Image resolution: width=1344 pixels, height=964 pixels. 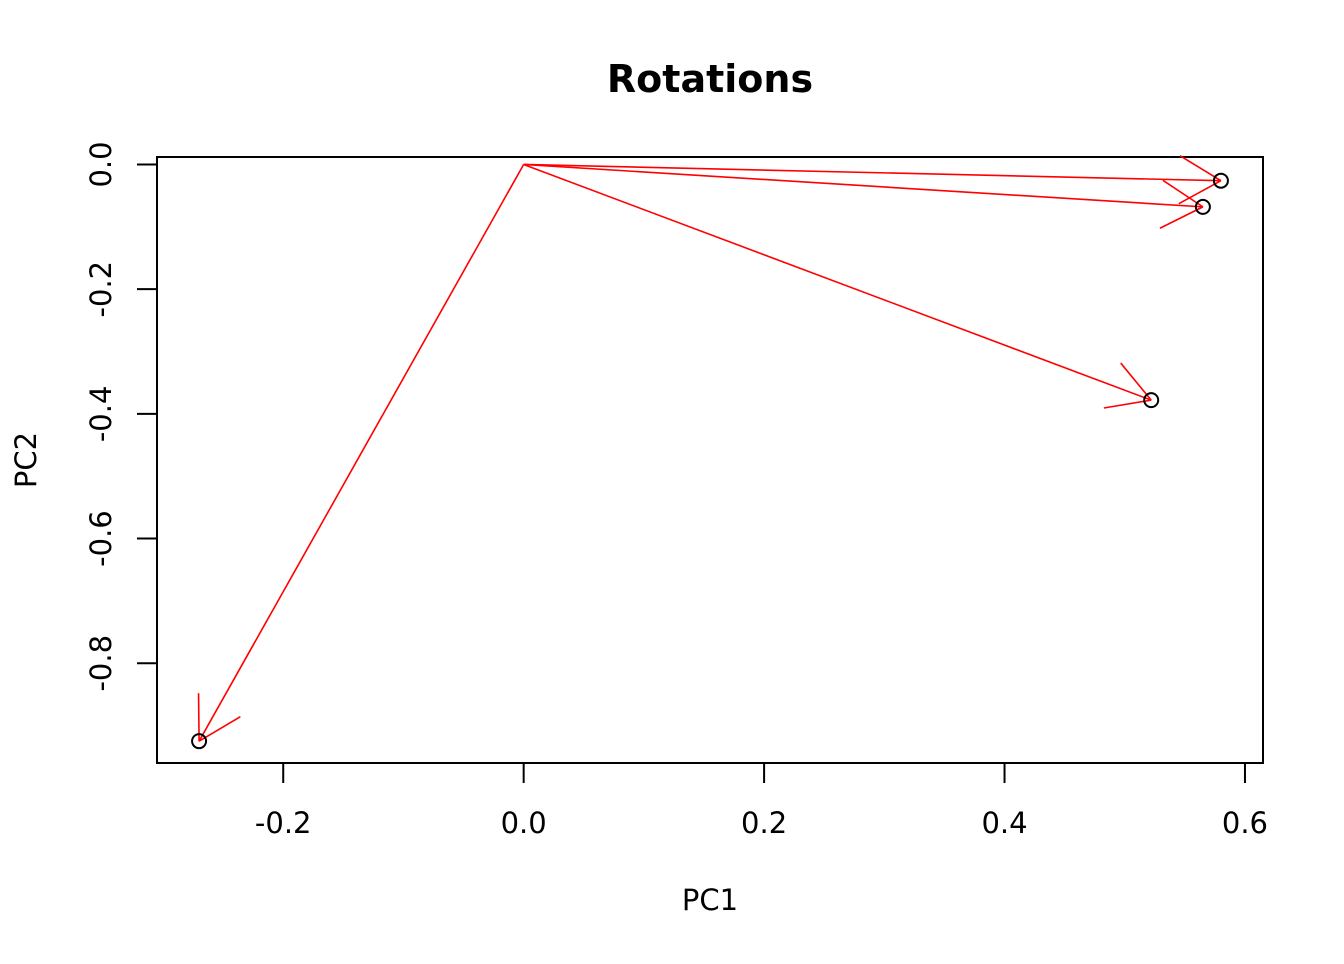 I want to click on chart-title: Rotations, so click(x=710, y=79).